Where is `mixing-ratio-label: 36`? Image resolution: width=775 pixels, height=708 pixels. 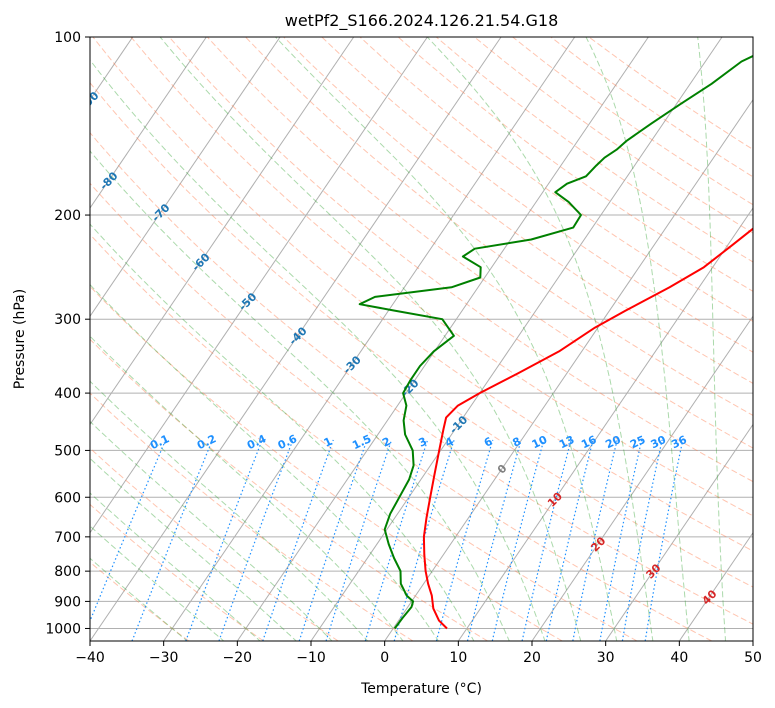 mixing-ratio-label: 36 is located at coordinates (679, 442).